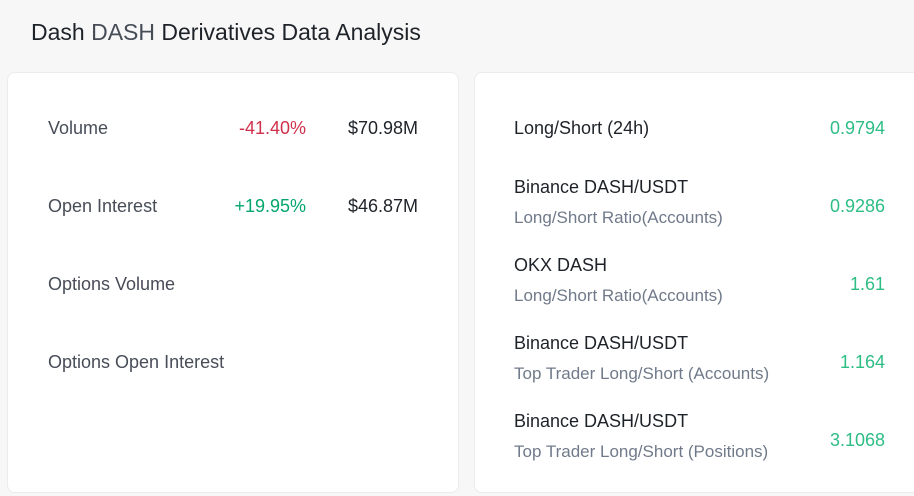 The image size is (914, 496). Describe the element at coordinates (561, 265) in the screenshot. I see `ratio-label: OKX DASH` at that location.